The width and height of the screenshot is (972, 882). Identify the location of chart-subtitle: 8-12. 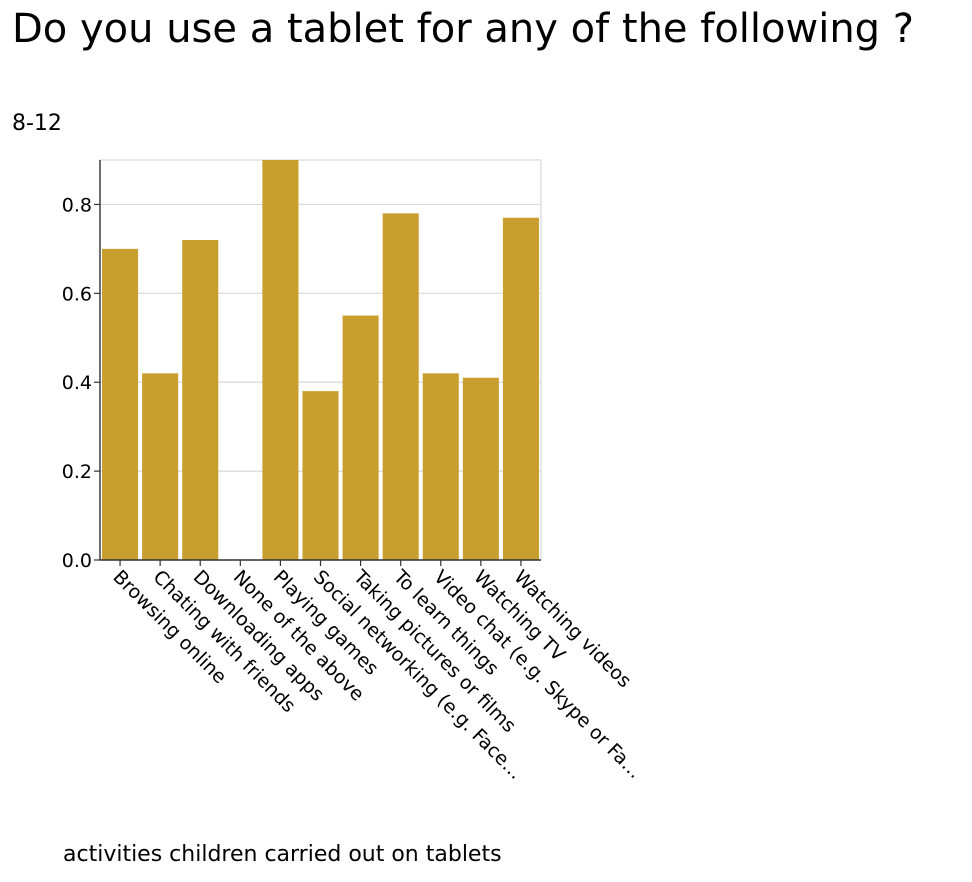
(37, 123).